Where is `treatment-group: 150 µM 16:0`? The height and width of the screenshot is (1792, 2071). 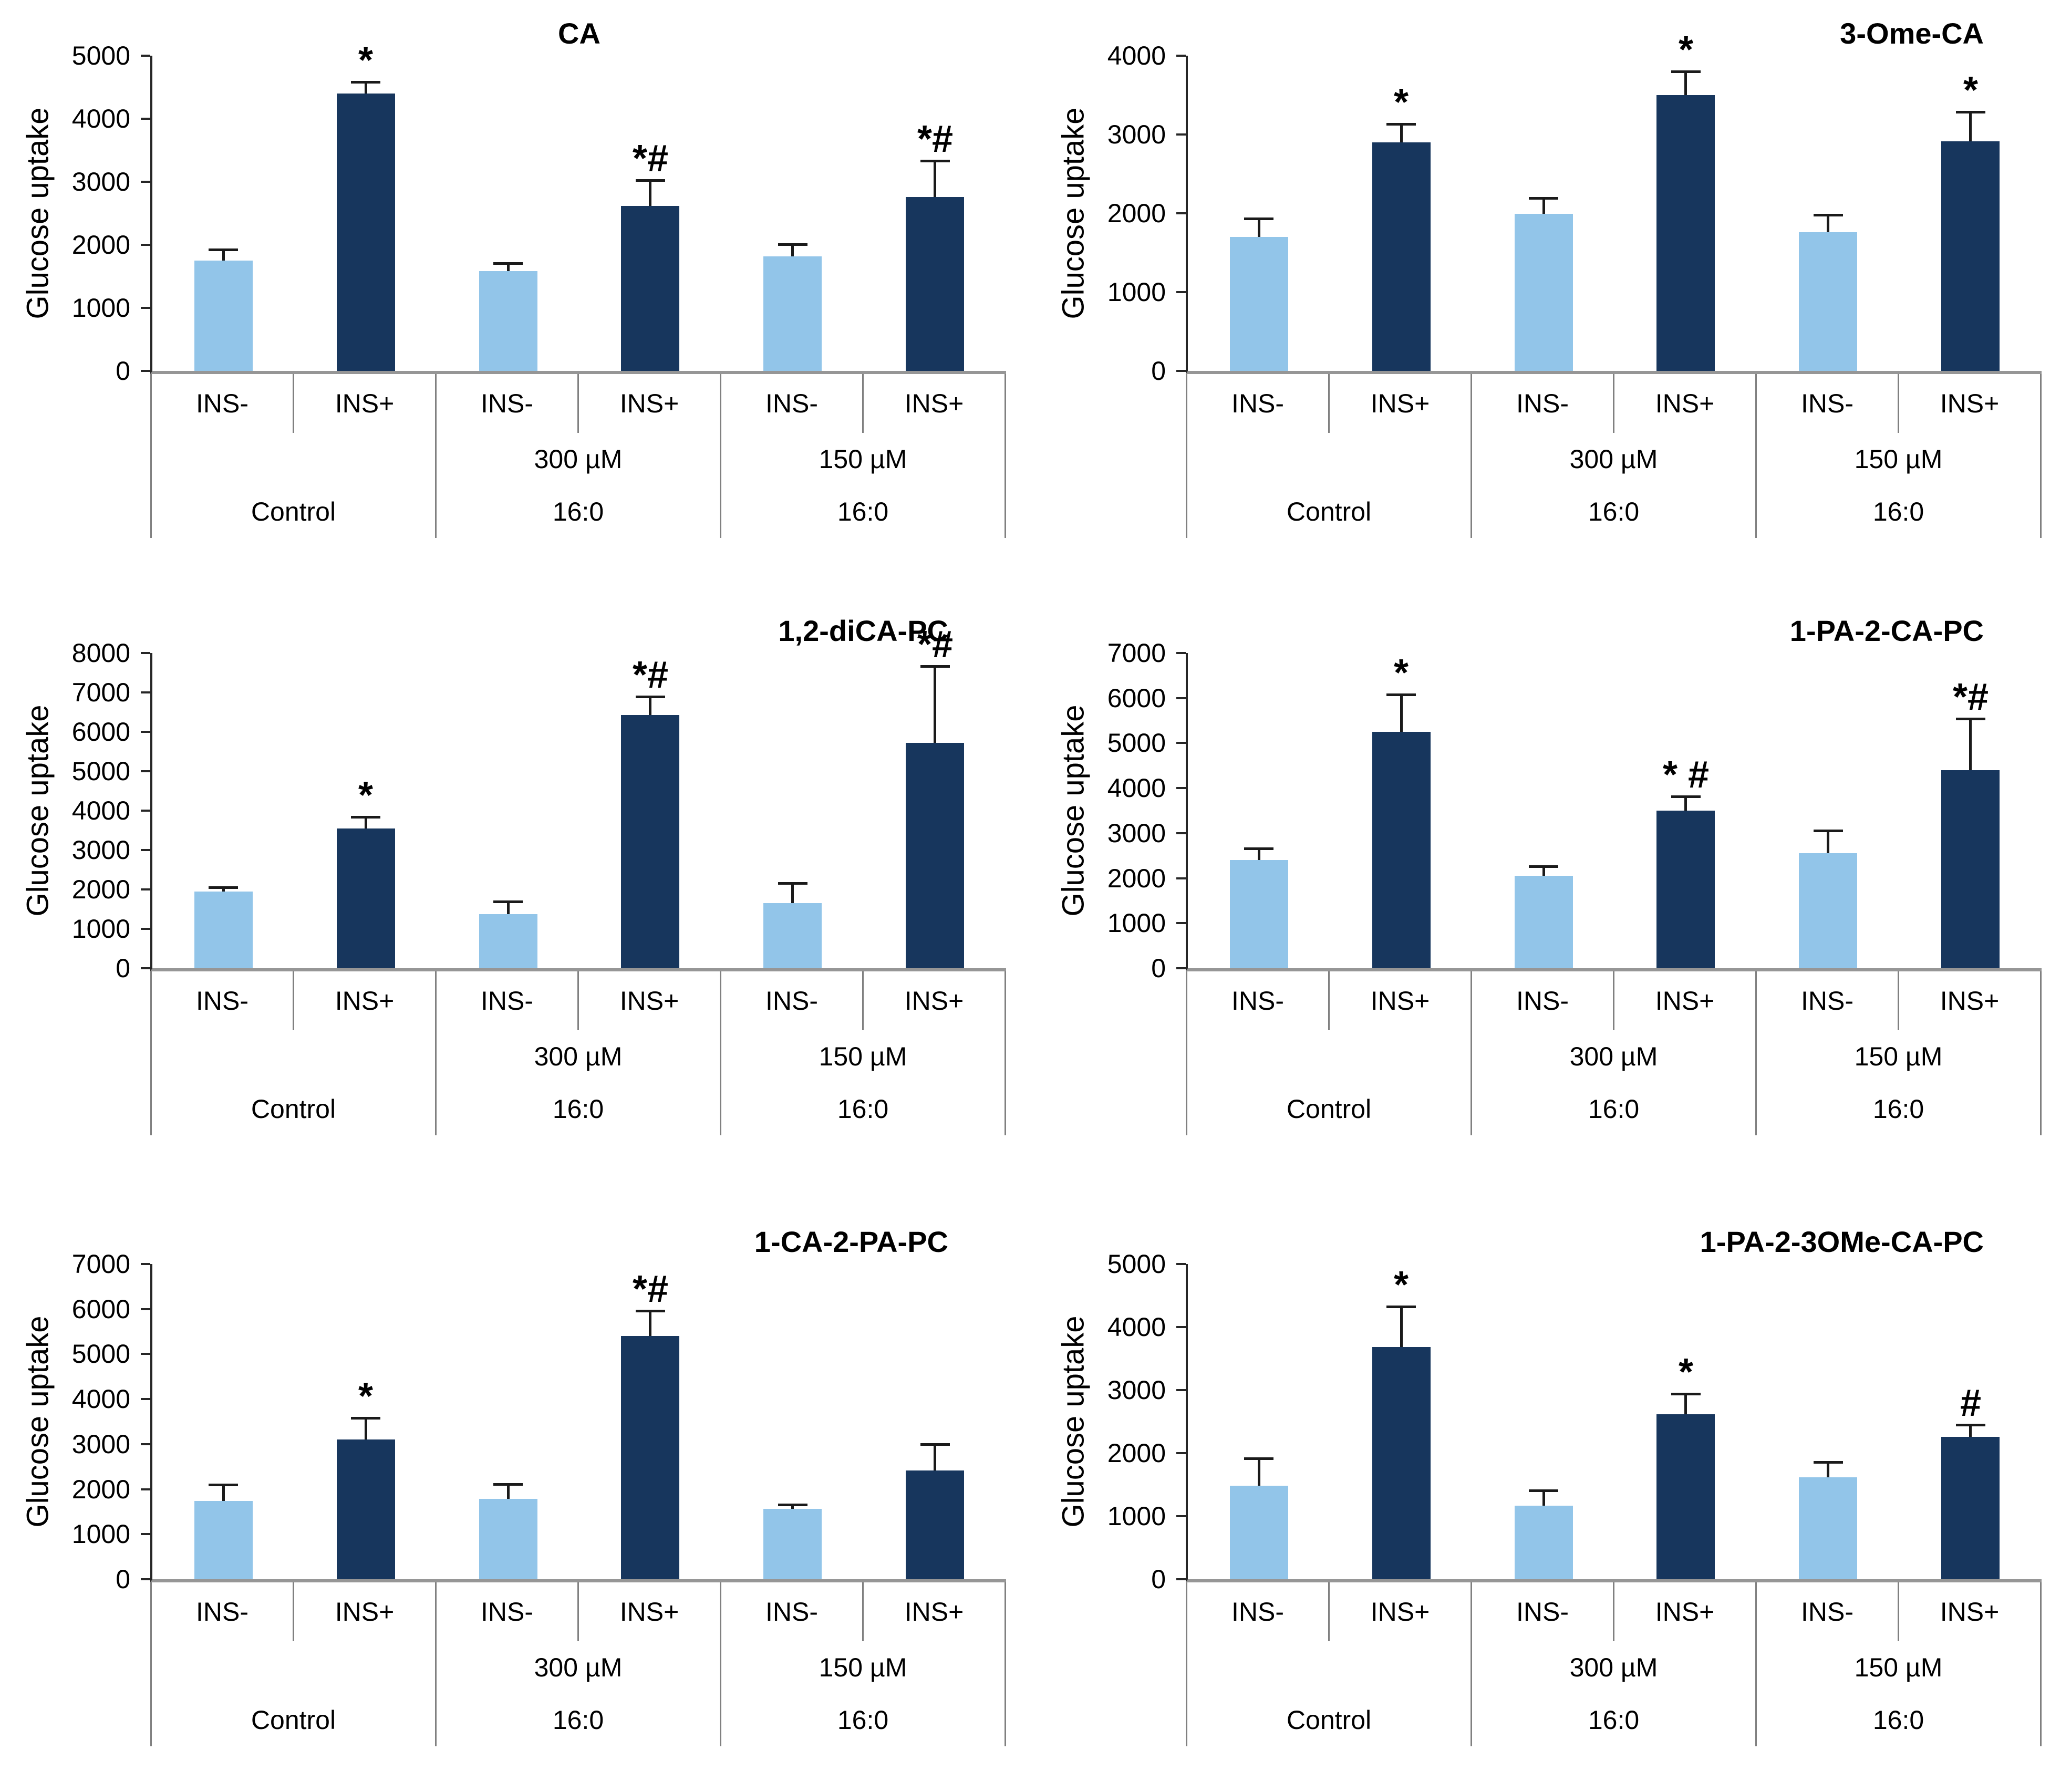 treatment-group: 150 µM 16:0 is located at coordinates (863, 485).